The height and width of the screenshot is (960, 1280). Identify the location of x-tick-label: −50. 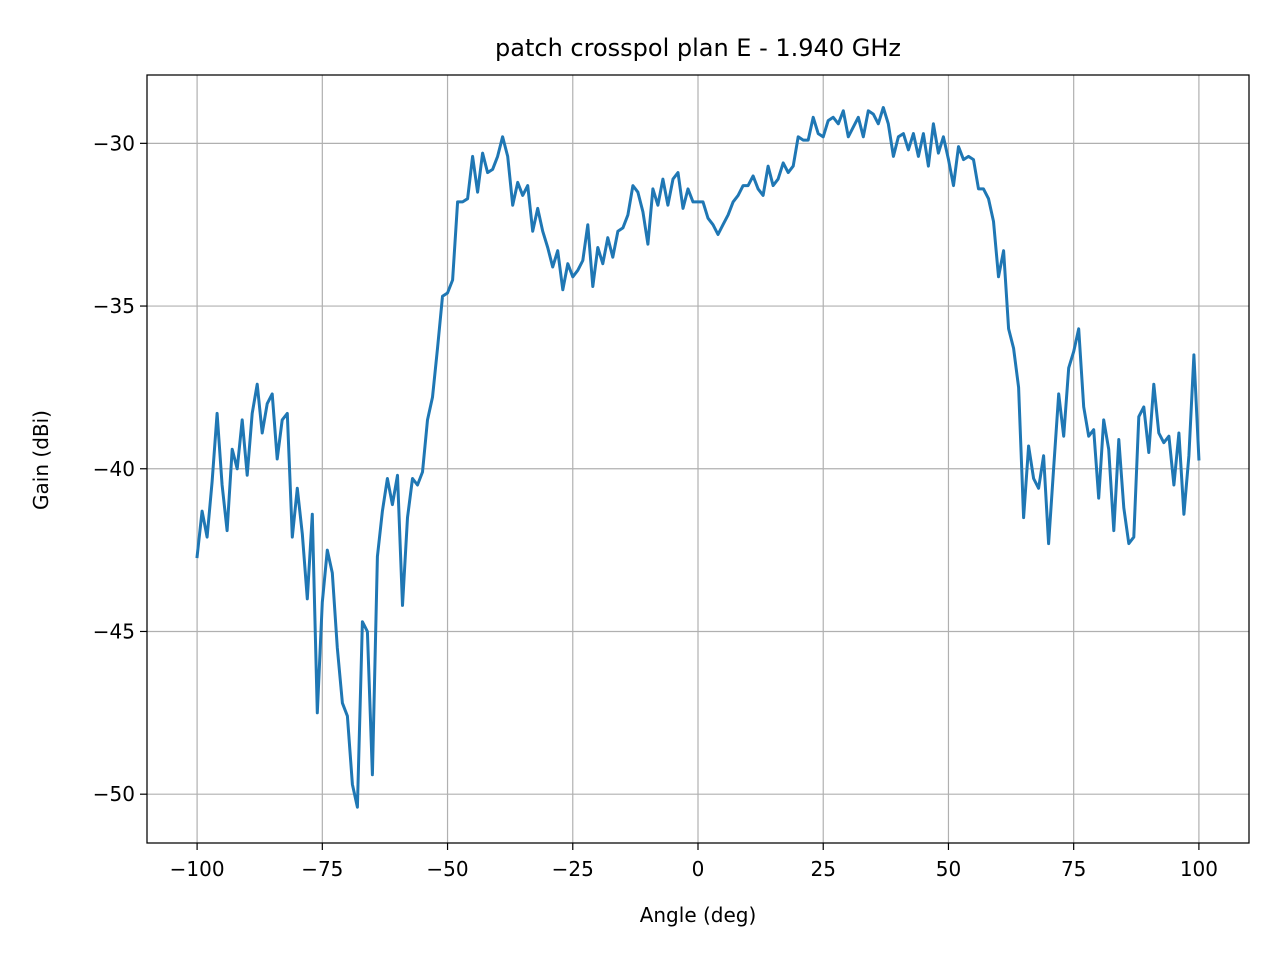
(447, 869).